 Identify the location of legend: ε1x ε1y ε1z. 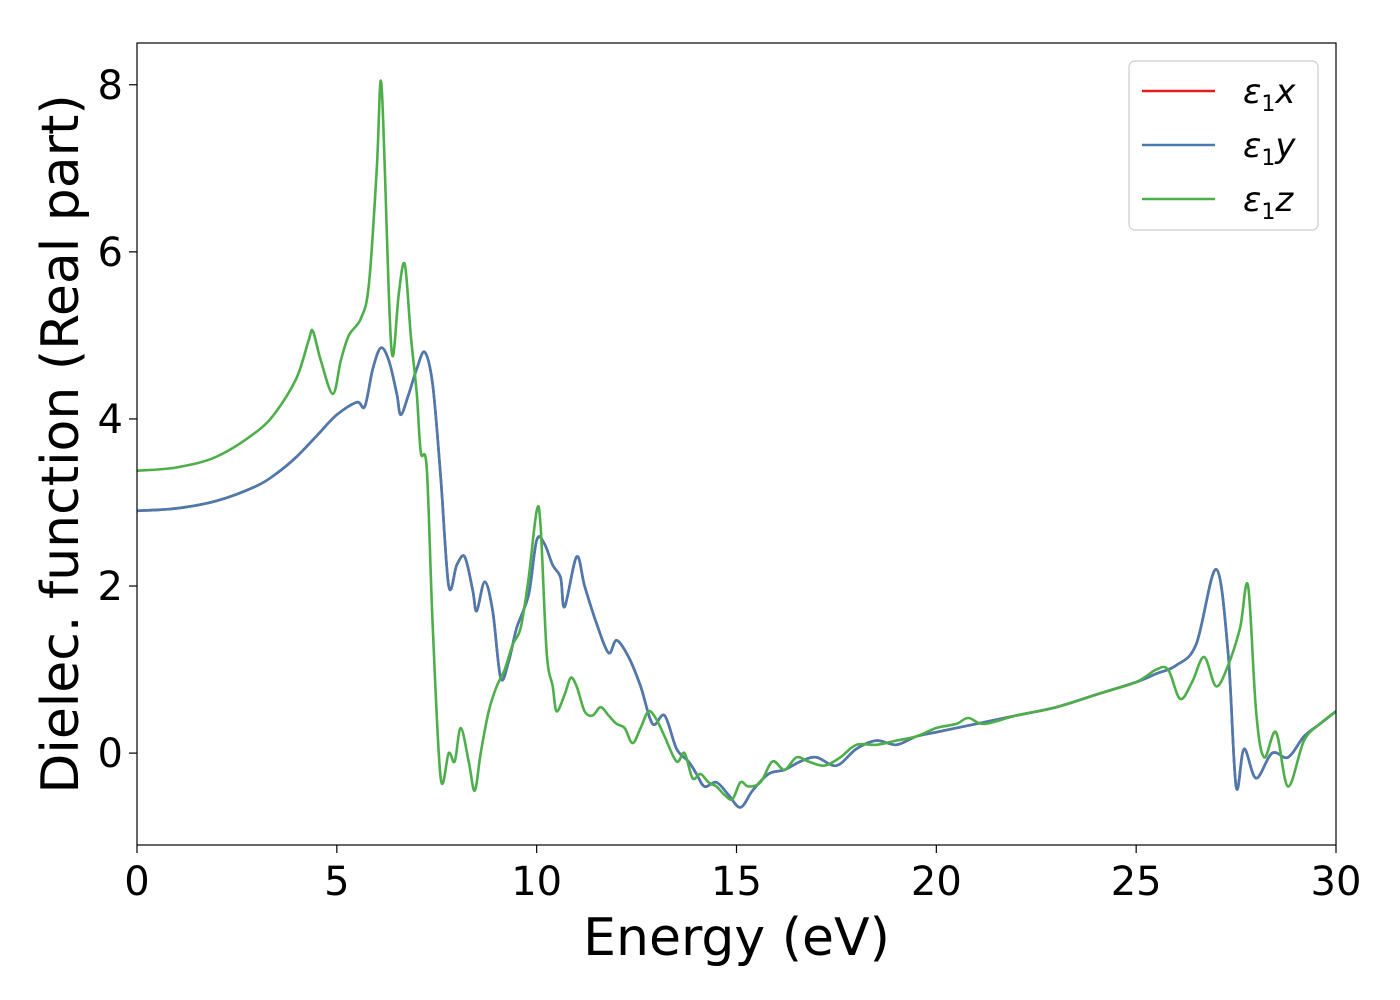
(1223, 145).